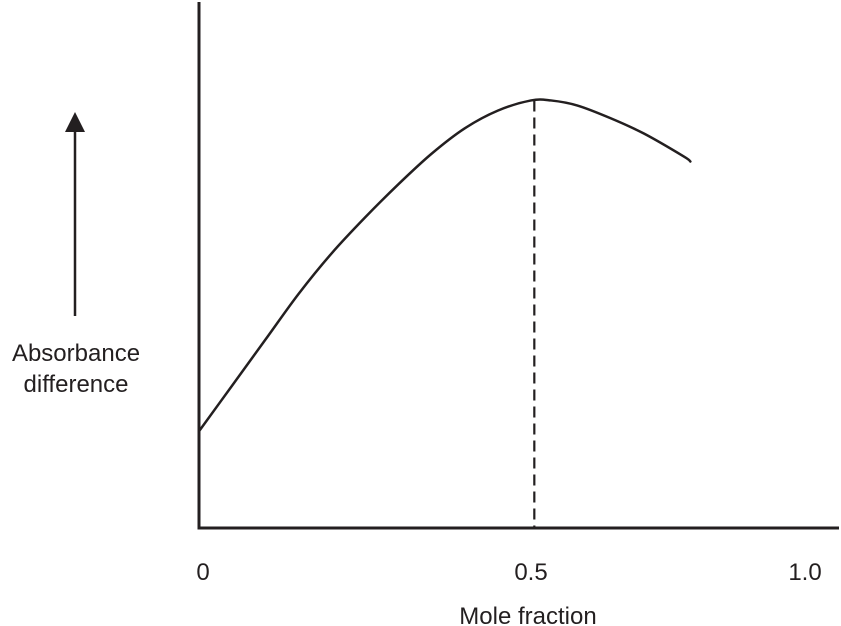  I want to click on x-tick-label: 0.5, so click(530, 572).